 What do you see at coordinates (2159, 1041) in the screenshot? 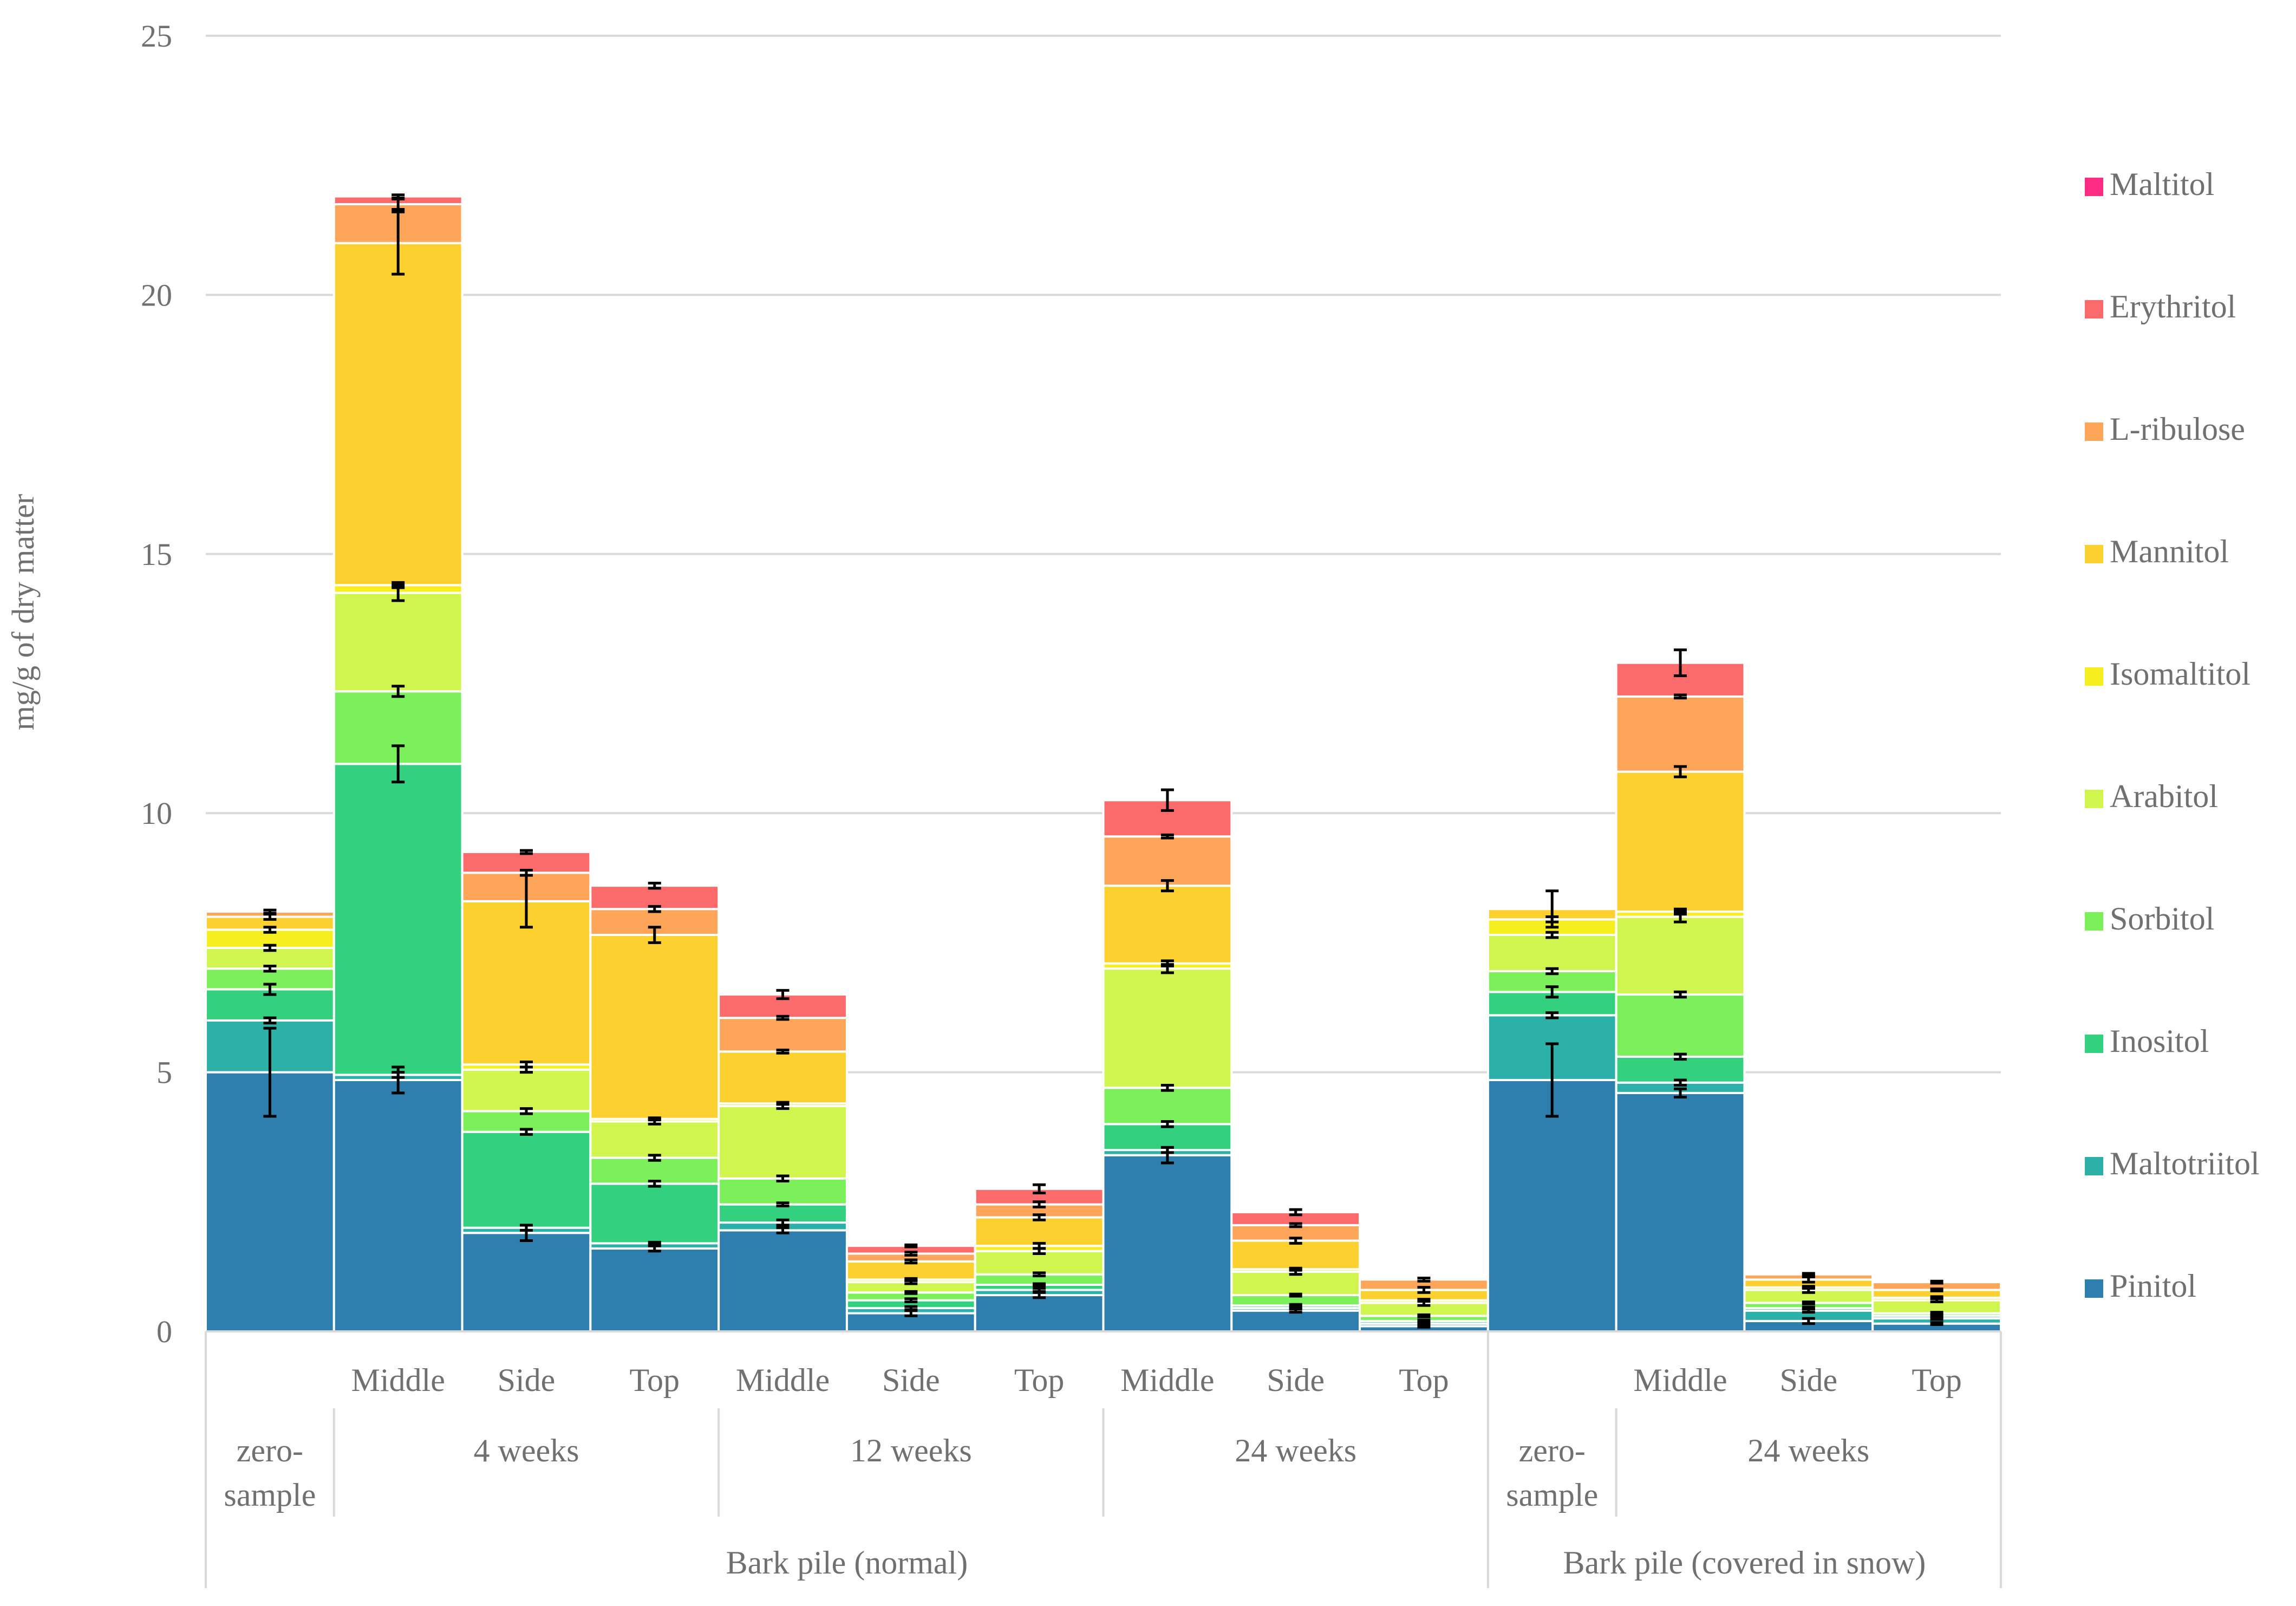
I see `legend-label: Inositol` at bounding box center [2159, 1041].